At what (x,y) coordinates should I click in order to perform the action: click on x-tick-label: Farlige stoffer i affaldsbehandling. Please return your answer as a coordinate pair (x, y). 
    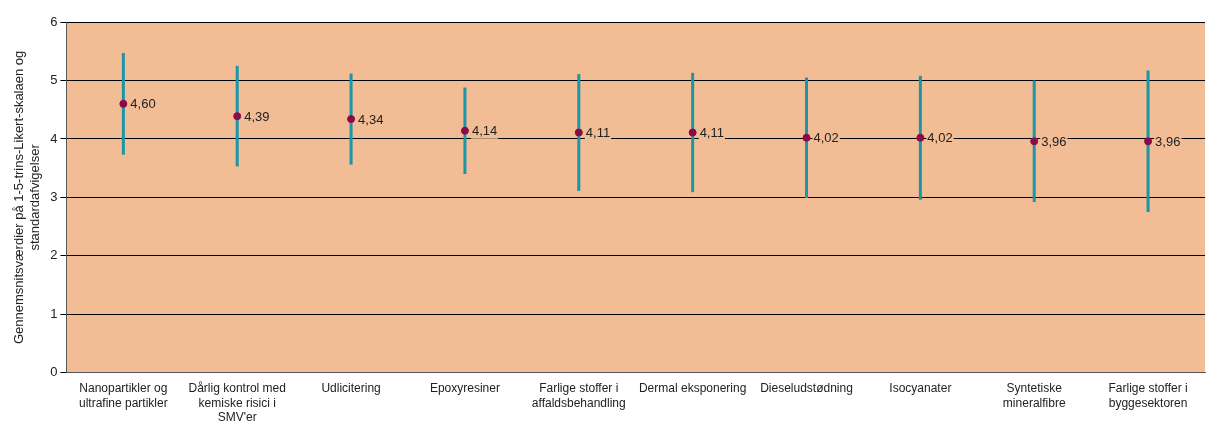
    Looking at the image, I should click on (578, 395).